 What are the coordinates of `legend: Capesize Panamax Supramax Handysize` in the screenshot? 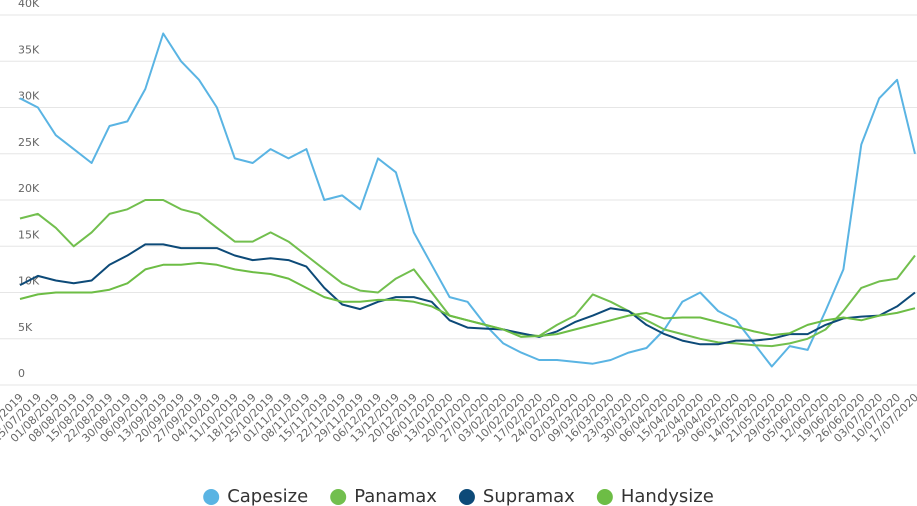 It's located at (458, 496).